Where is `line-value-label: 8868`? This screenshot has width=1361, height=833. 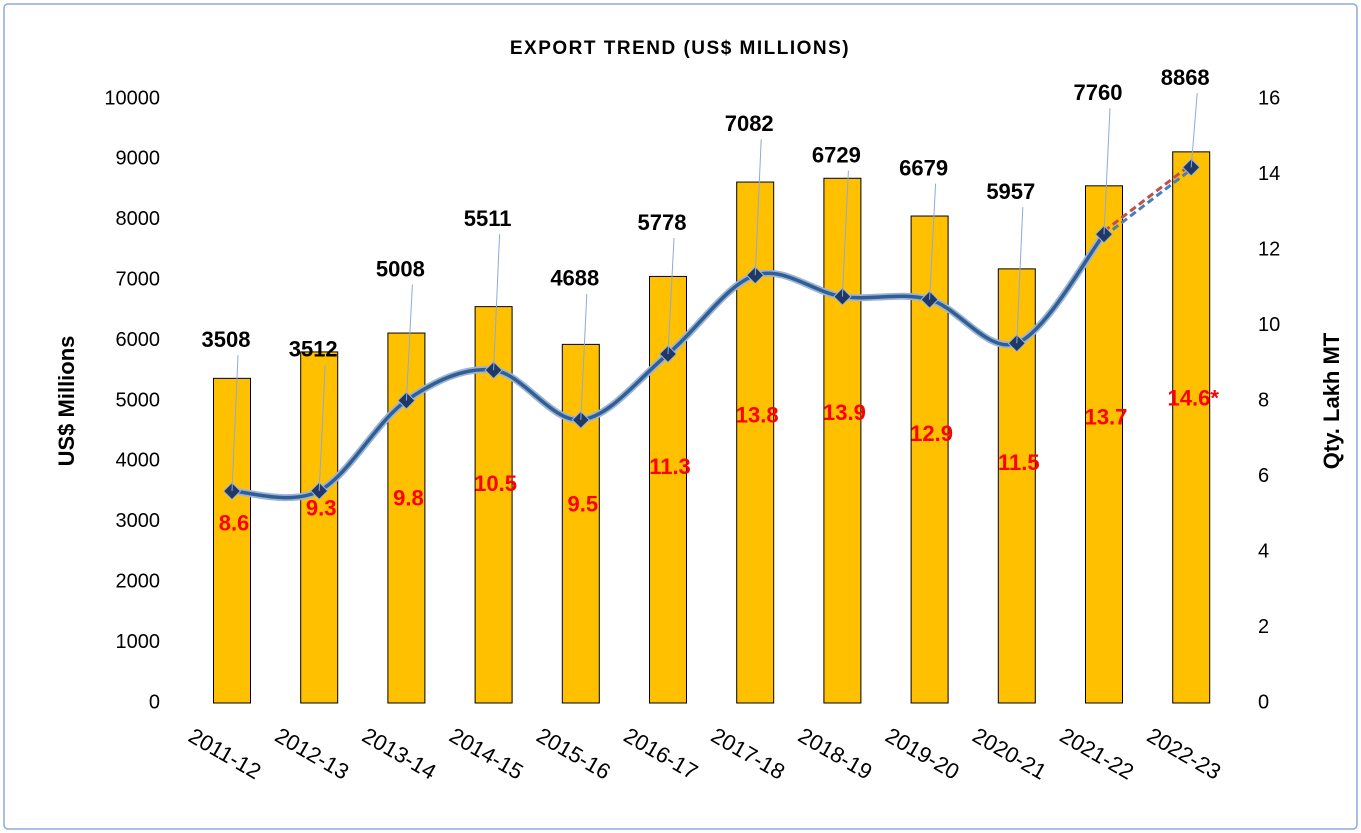 line-value-label: 8868 is located at coordinates (1185, 77).